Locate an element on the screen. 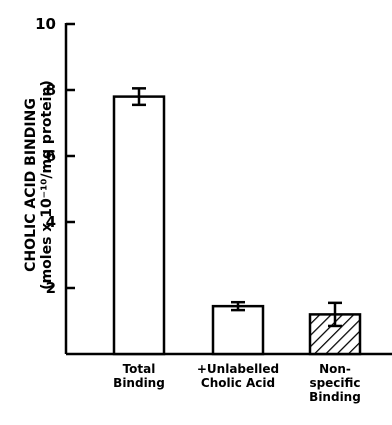  category-label: +Unlabelled Cholic Acid is located at coordinates (238, 376).